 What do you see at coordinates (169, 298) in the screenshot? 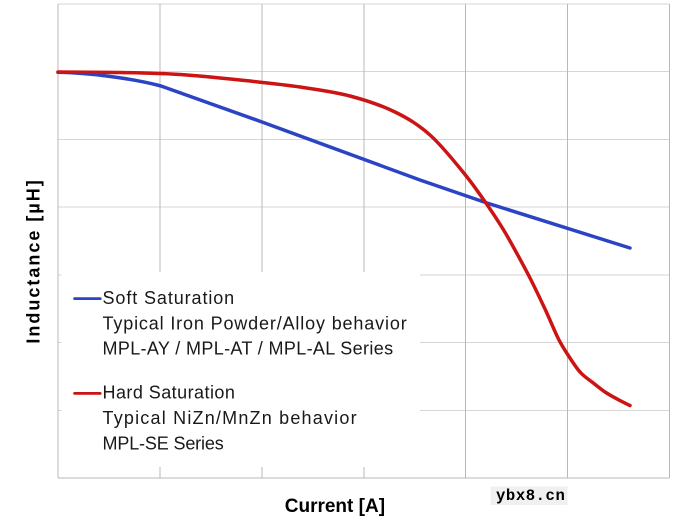
I see `svg-text: Soft Saturation` at bounding box center [169, 298].